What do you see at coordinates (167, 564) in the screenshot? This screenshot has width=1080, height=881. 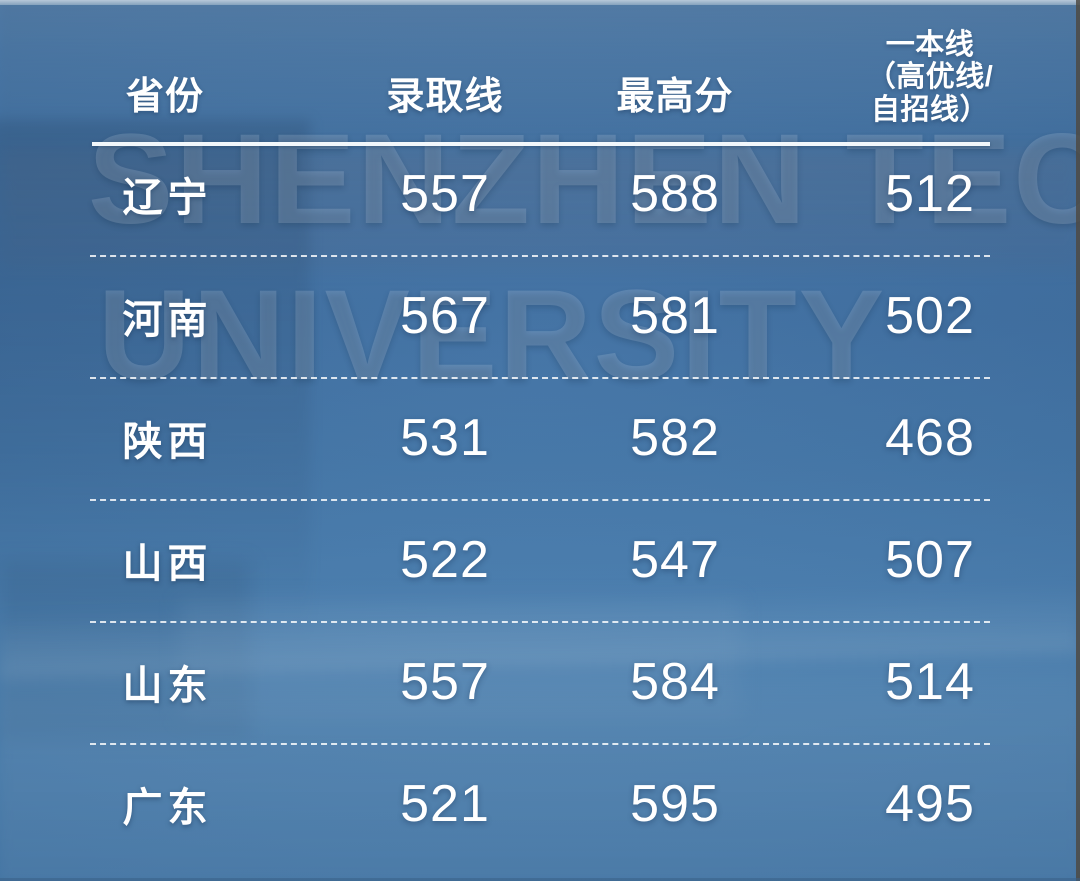 I see `cell-province: 山西` at bounding box center [167, 564].